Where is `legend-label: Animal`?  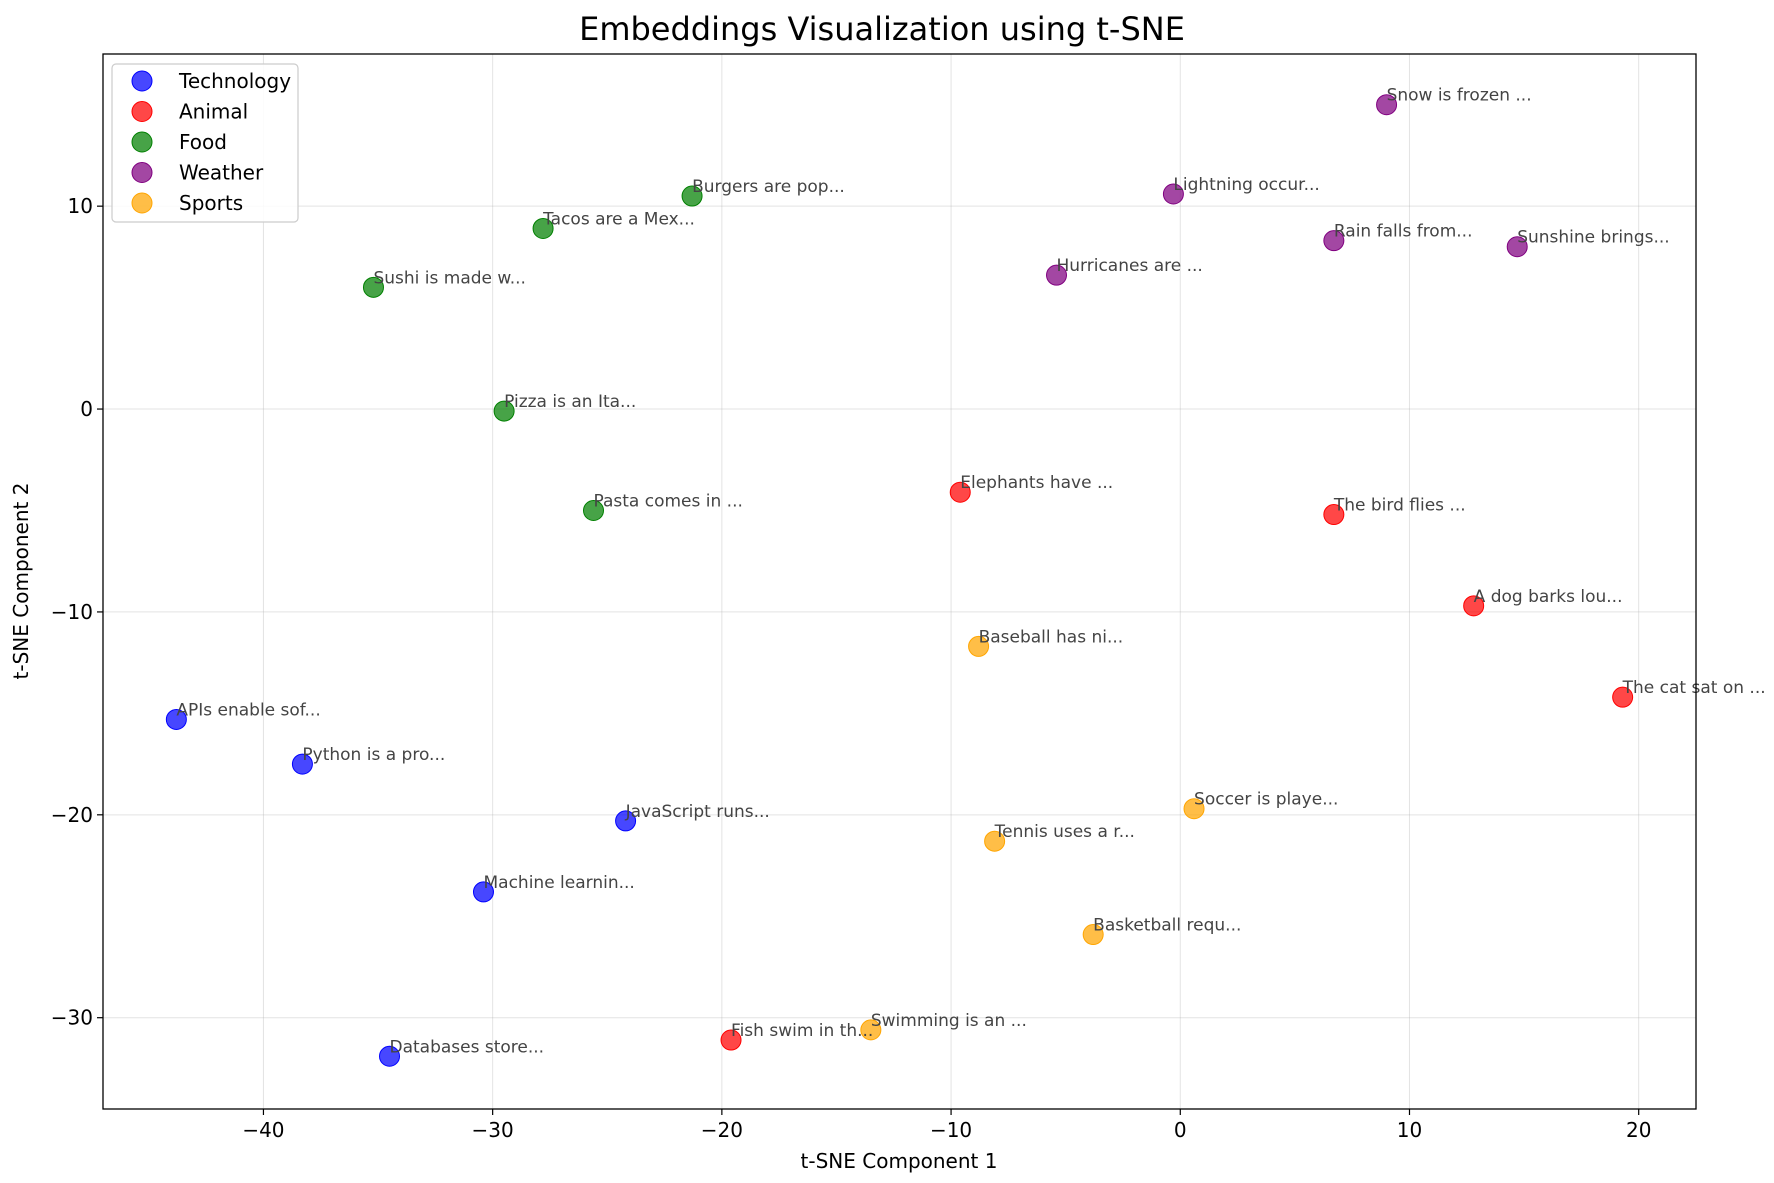 legend-label: Animal is located at coordinates (213, 112).